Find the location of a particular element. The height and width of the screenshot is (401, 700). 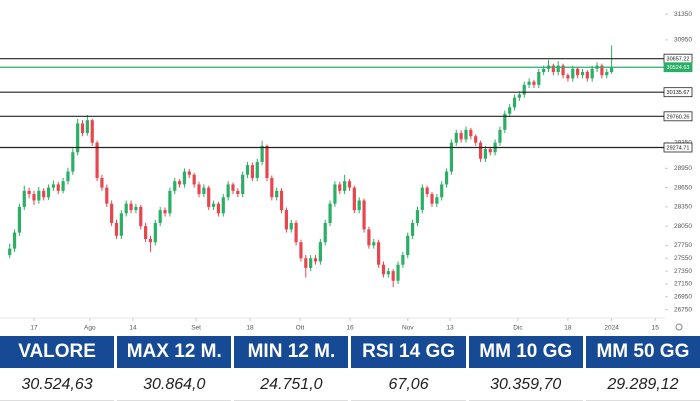

table-header: MIN 12 M. is located at coordinates (291, 352).